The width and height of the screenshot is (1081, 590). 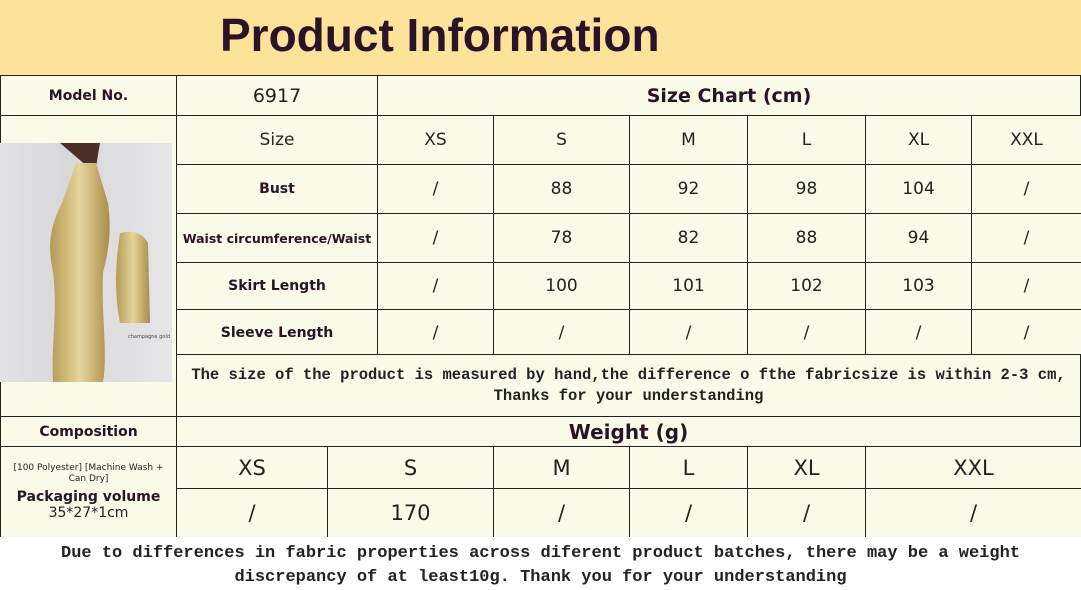 What do you see at coordinates (973, 467) in the screenshot?
I see `weight-size-cell: XXL` at bounding box center [973, 467].